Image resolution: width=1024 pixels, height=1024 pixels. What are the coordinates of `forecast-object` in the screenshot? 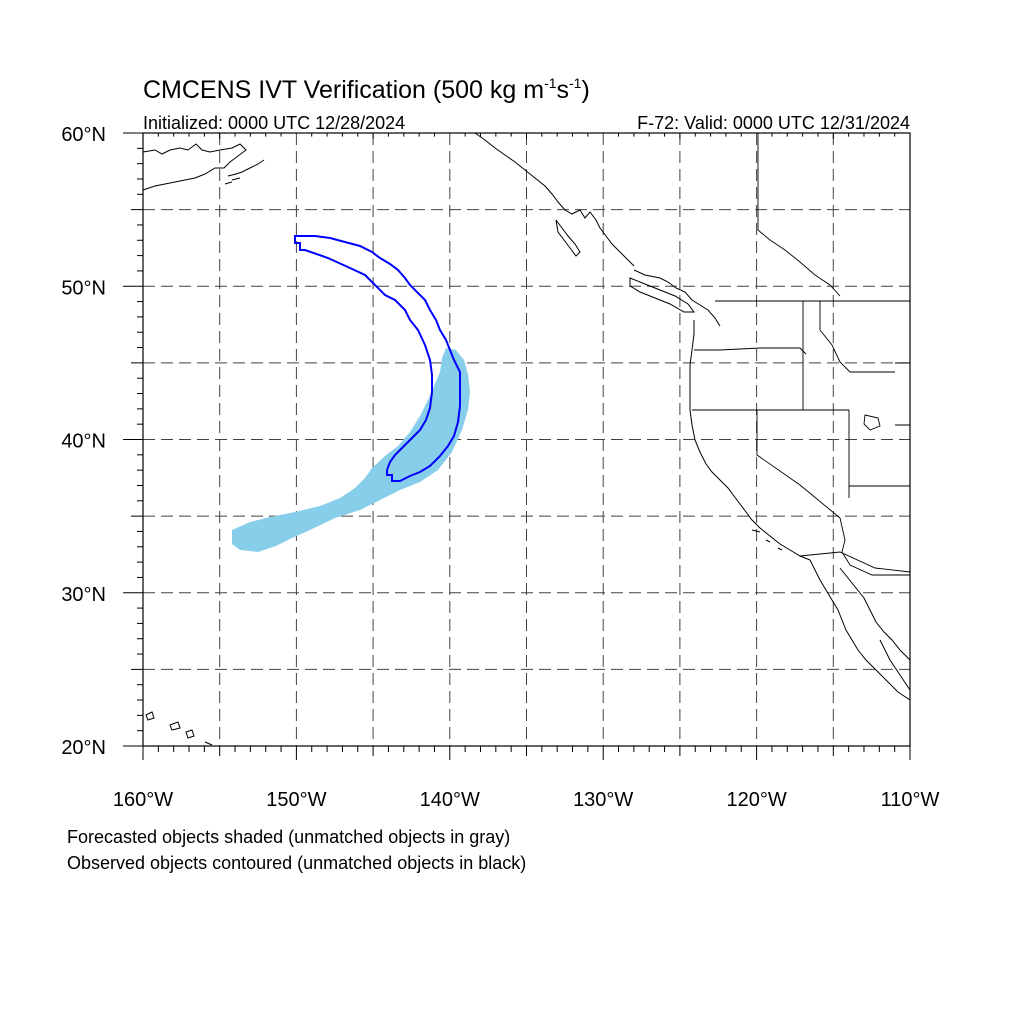 It's located at (351, 450).